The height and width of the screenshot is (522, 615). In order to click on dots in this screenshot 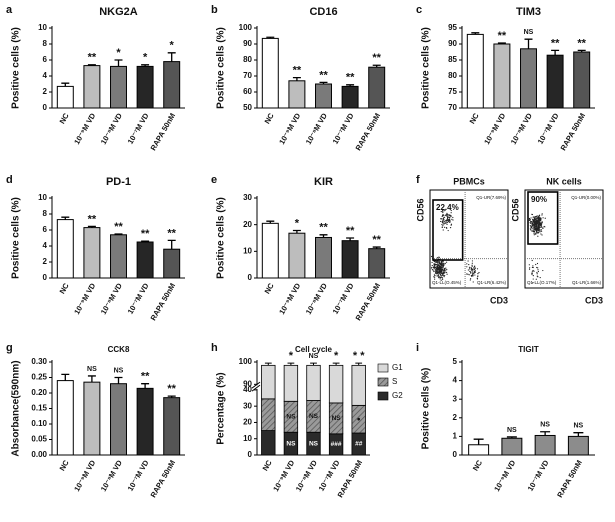, I will do `click(455, 246)`.